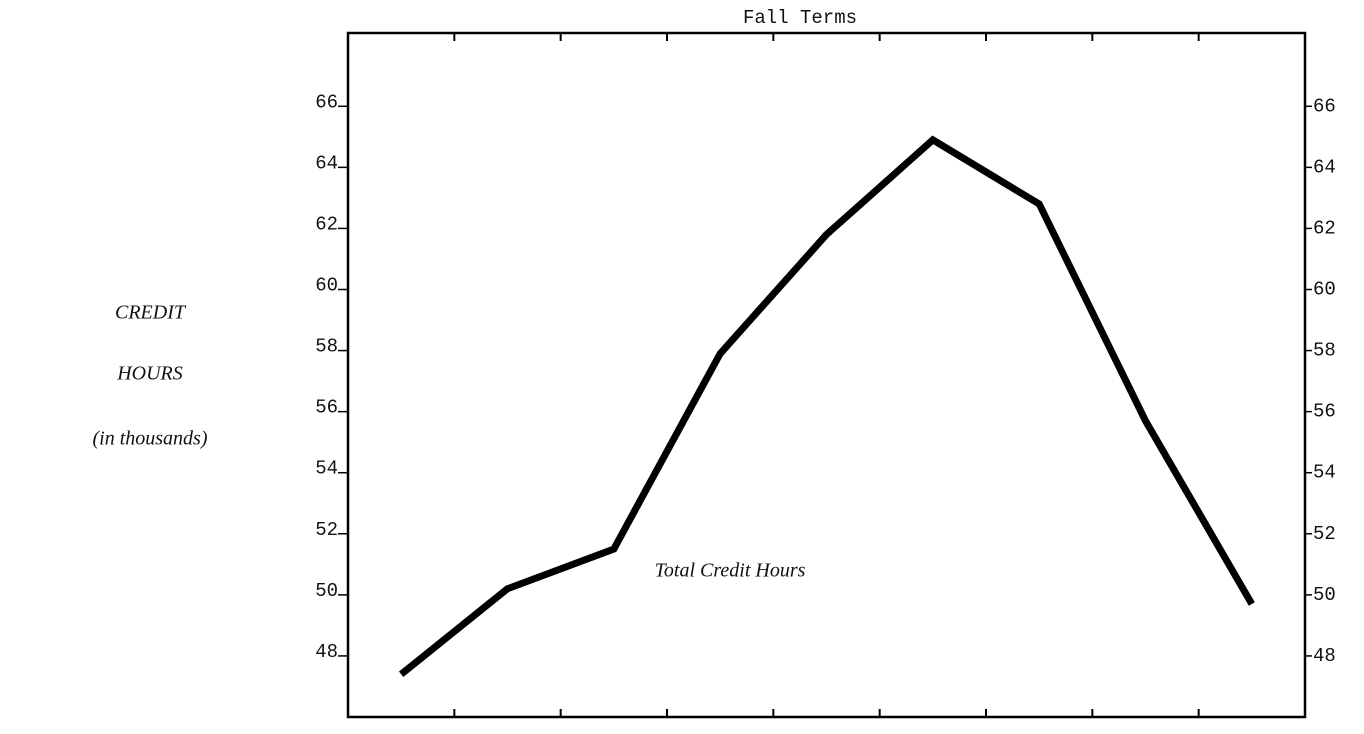  I want to click on y-axis-label: (in thousands), so click(150, 439).